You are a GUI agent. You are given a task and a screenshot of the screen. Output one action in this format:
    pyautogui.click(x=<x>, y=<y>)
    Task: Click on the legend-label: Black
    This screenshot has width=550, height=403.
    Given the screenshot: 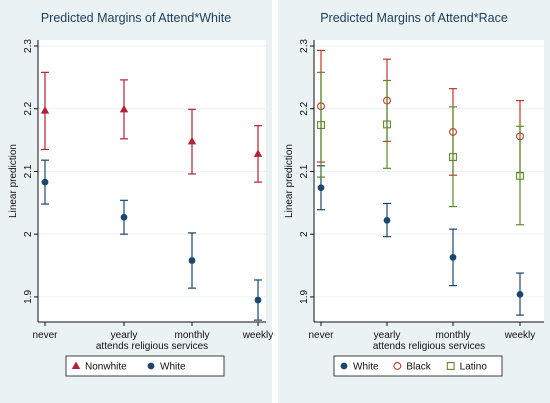 What is the action you would take?
    pyautogui.click(x=418, y=367)
    